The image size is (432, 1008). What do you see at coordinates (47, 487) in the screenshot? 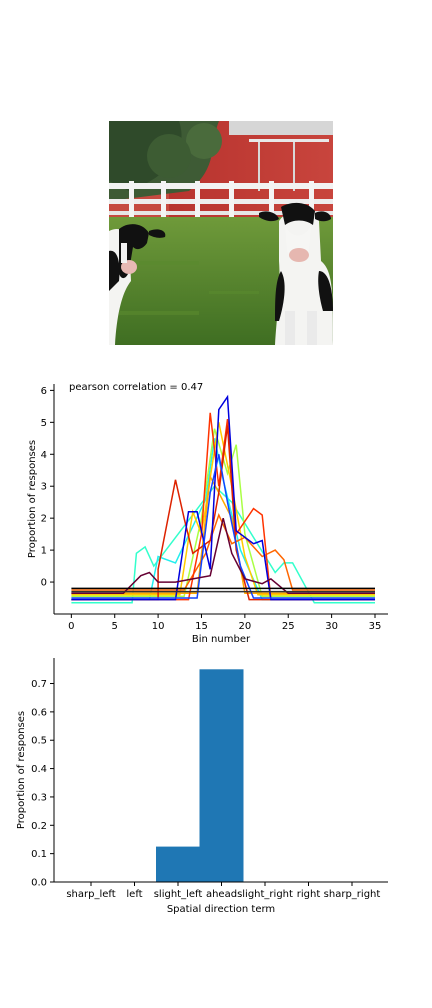
I see `line-chart-y-ticks: 0 1 2 3 4 5 6` at bounding box center [47, 487].